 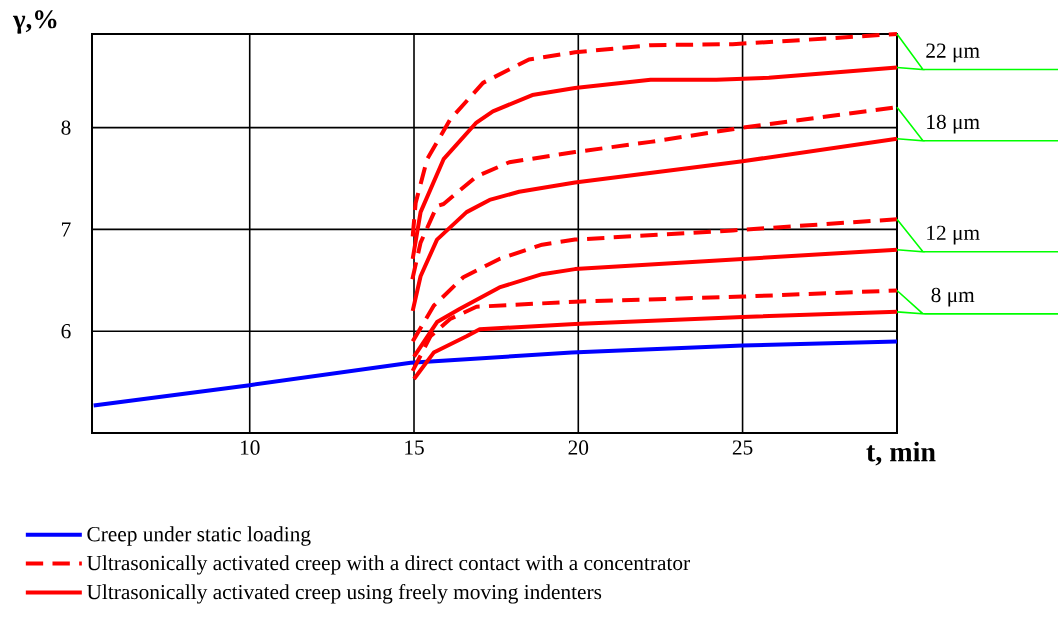 I want to click on legend-label: Ultrasonically activated creep with a direct contact with a concentrator, so click(x=388, y=565).